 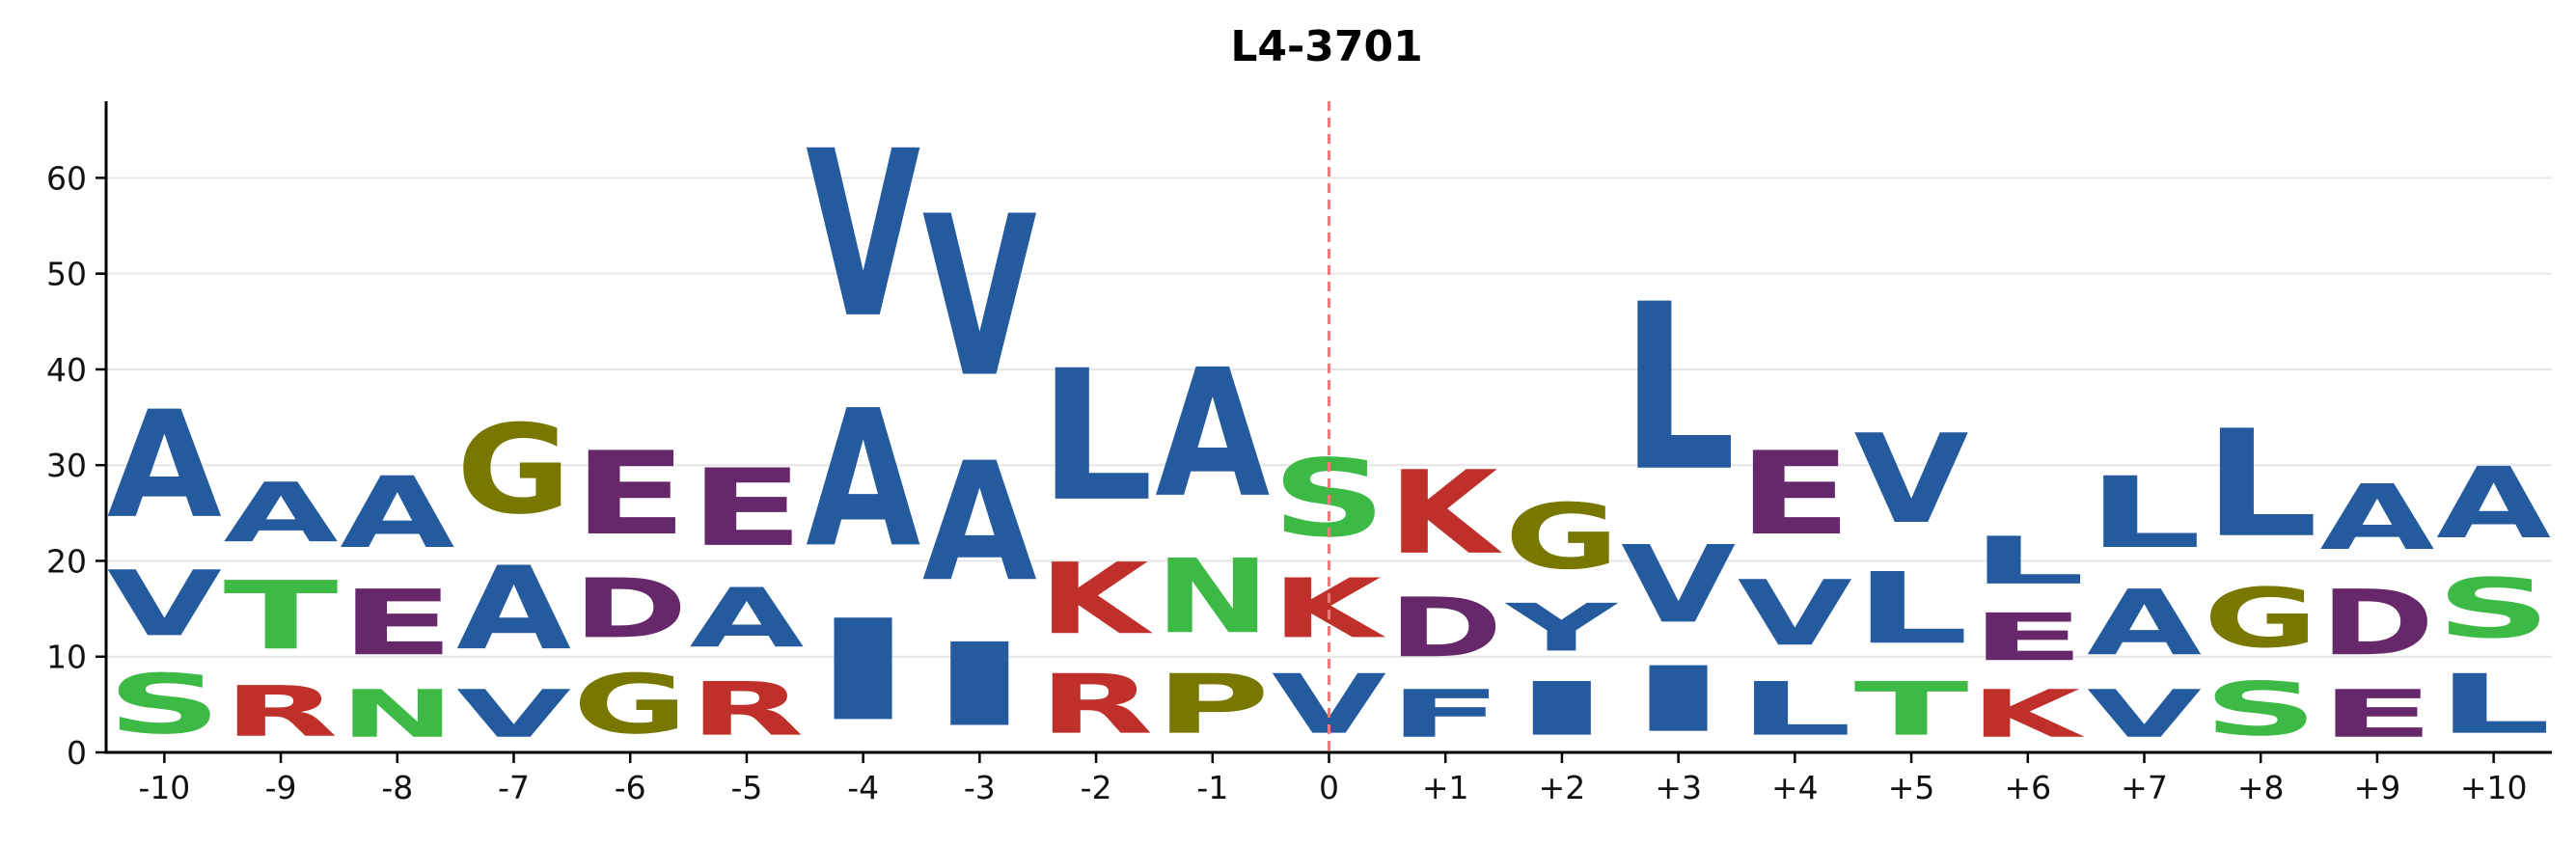 What do you see at coordinates (66, 657) in the screenshot?
I see `y-tick-label: 10` at bounding box center [66, 657].